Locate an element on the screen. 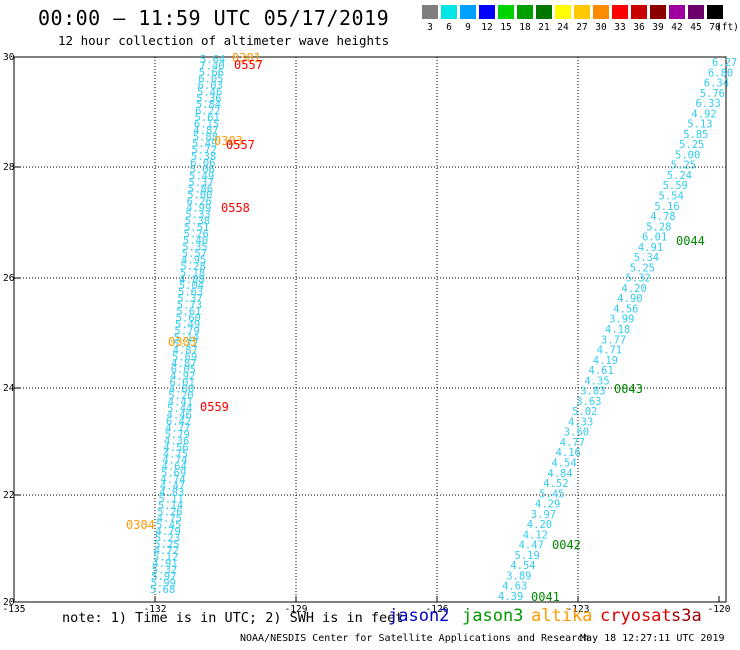  track-value: 5.14 is located at coordinates (170, 506).